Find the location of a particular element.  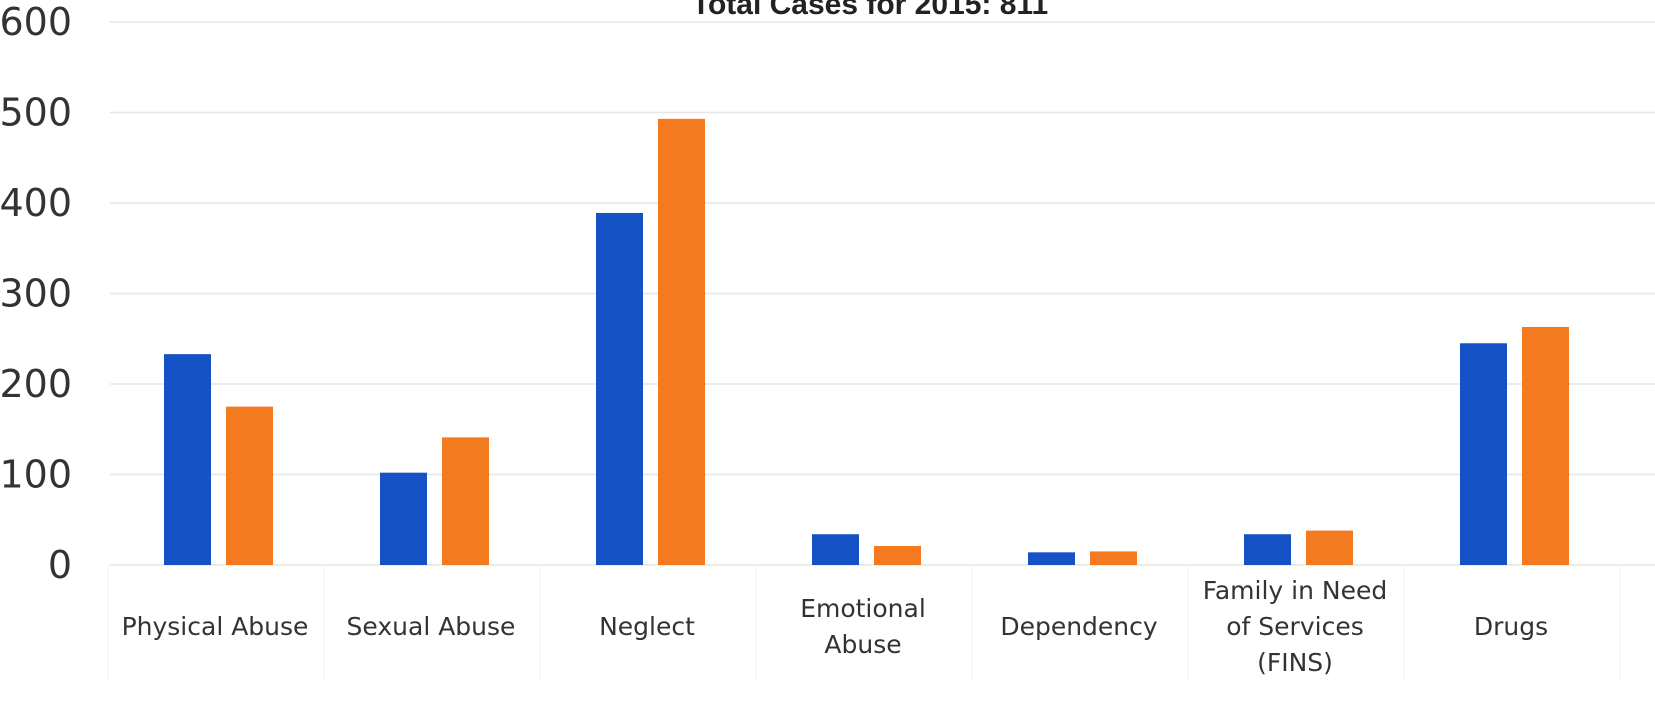

x-category-label: Drugs is located at coordinates (1511, 626).